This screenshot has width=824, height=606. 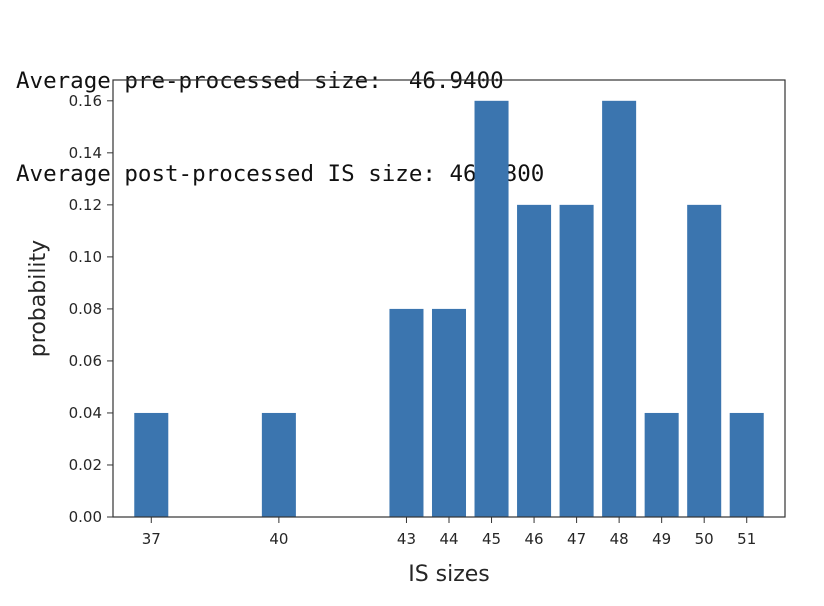 What do you see at coordinates (449, 574) in the screenshot?
I see `x-axis-label: IS sizes` at bounding box center [449, 574].